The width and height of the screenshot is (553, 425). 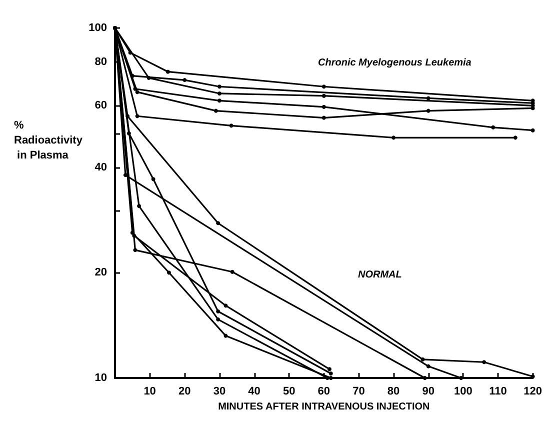 I want to click on y-axis-title: % Radioactivity in Plasma, so click(x=49, y=141).